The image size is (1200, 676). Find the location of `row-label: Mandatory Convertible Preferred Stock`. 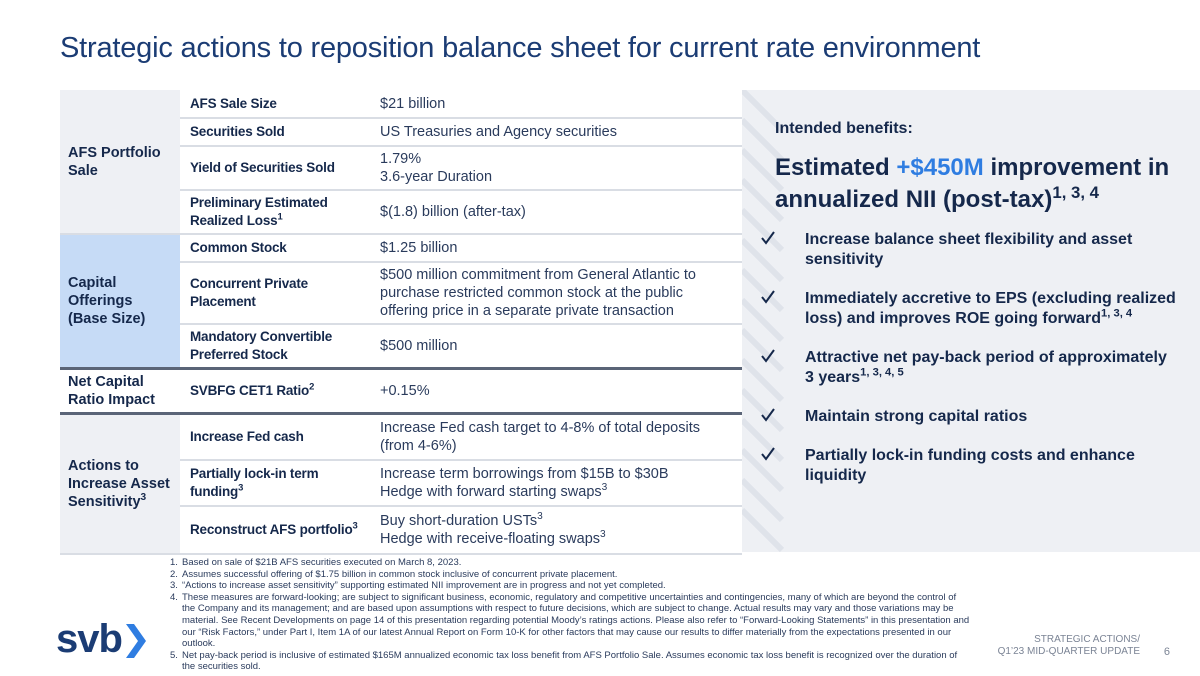

row-label: Mandatory Convertible Preferred Stock is located at coordinates (275, 347).